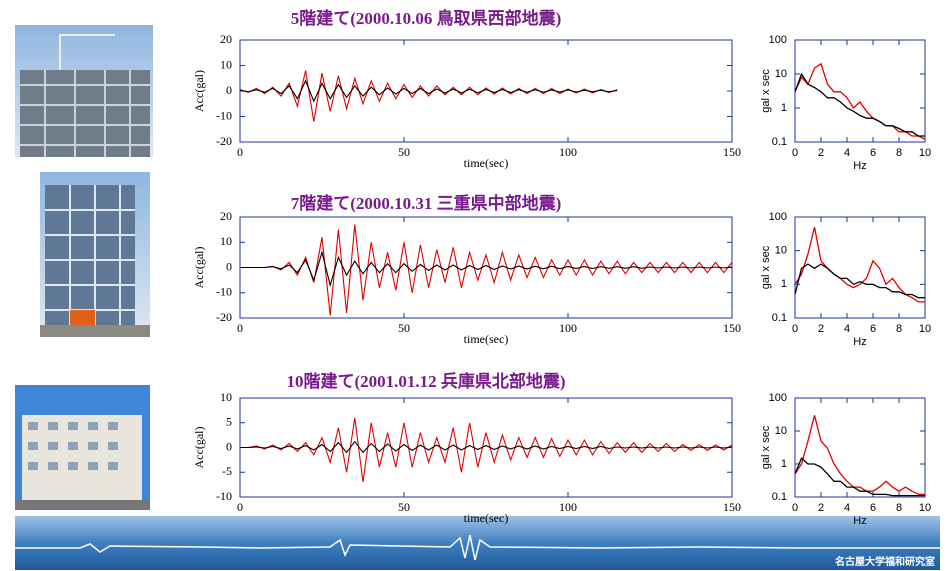  Describe the element at coordinates (229, 422) in the screenshot. I see `y-tick-label: 5` at that location.